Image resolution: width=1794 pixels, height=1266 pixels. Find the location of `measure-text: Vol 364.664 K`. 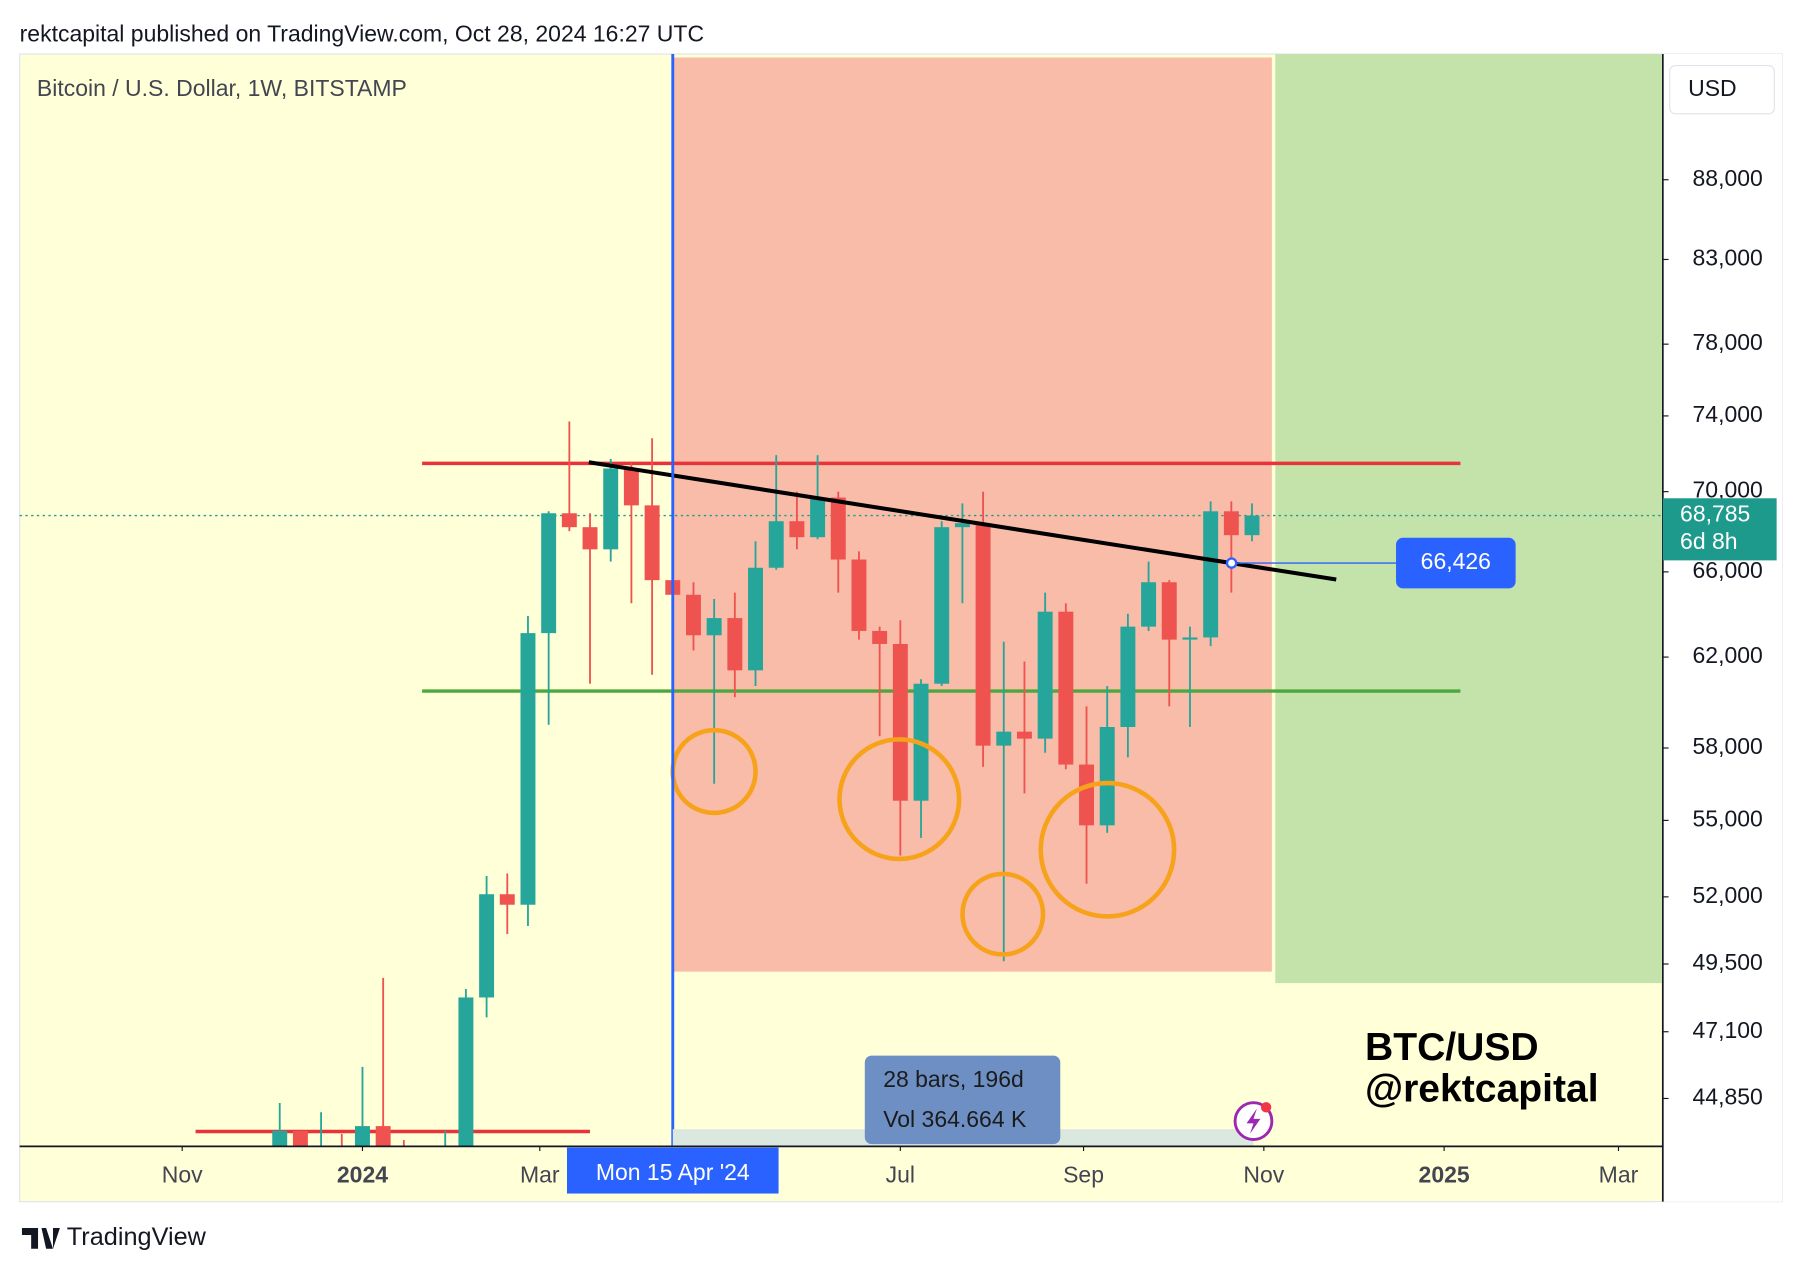

measure-text: Vol 364.664 K is located at coordinates (955, 1119).